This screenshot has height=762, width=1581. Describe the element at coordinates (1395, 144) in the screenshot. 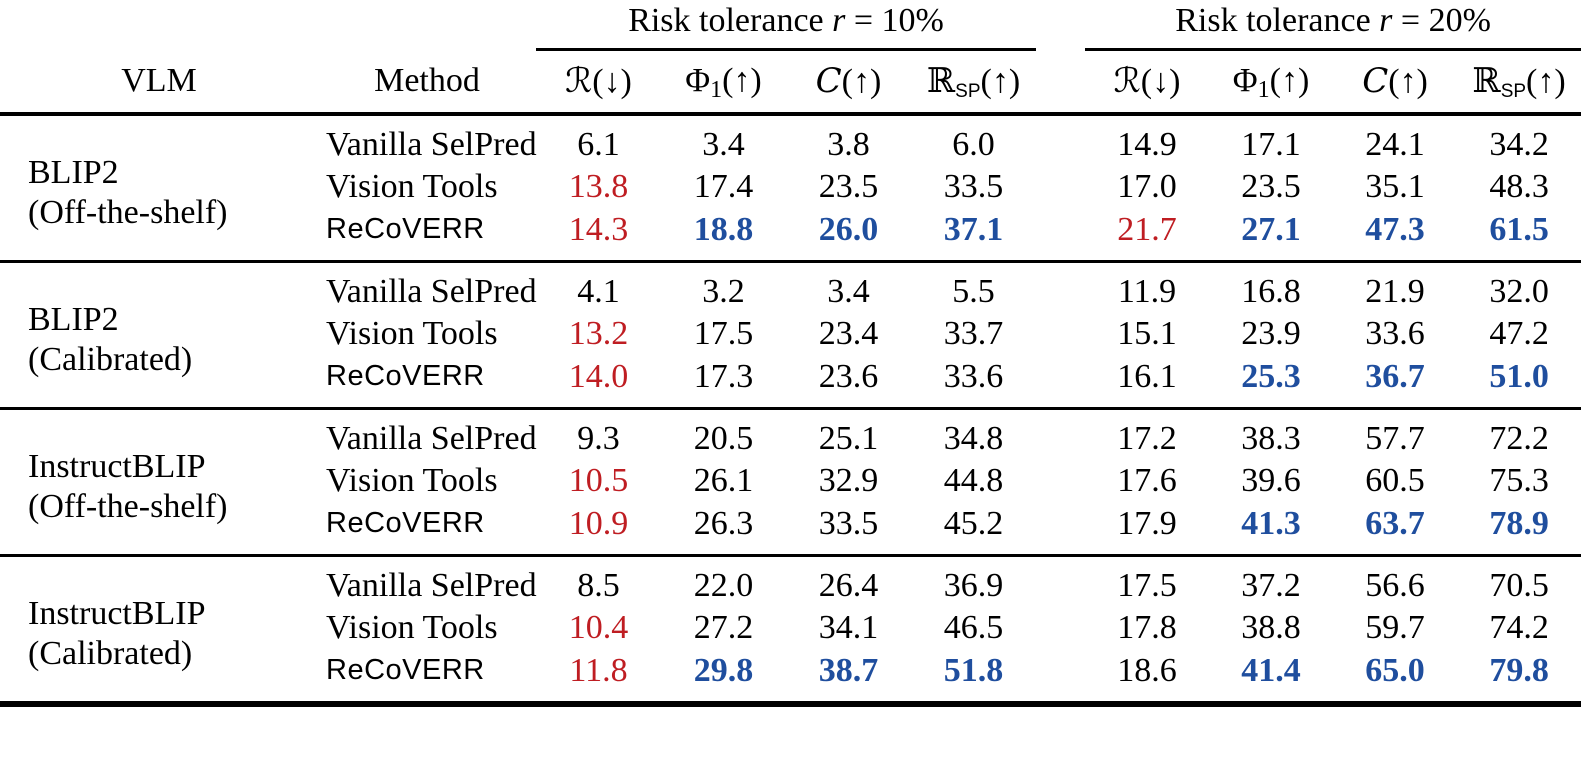

I see `metric-value-cell: 24.1` at that location.